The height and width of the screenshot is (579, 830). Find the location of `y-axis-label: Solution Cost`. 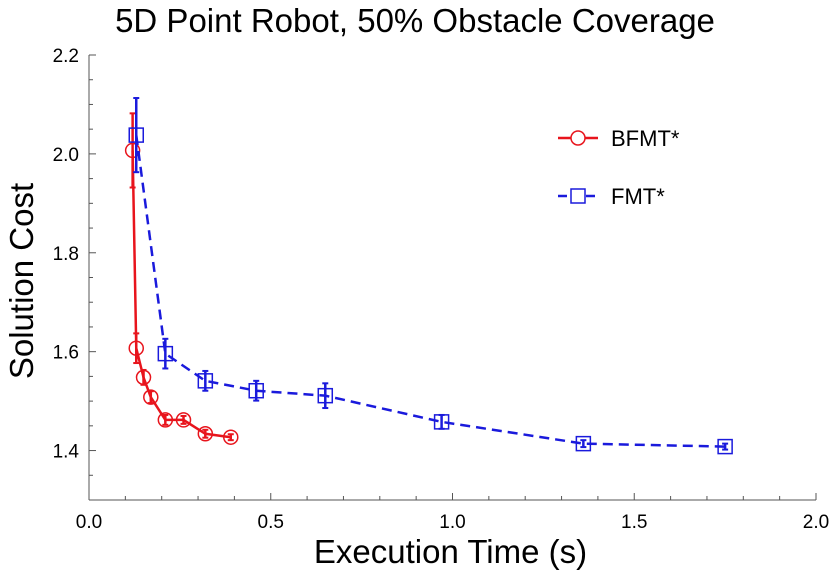

y-axis-label: Solution Cost is located at coordinates (21, 281).